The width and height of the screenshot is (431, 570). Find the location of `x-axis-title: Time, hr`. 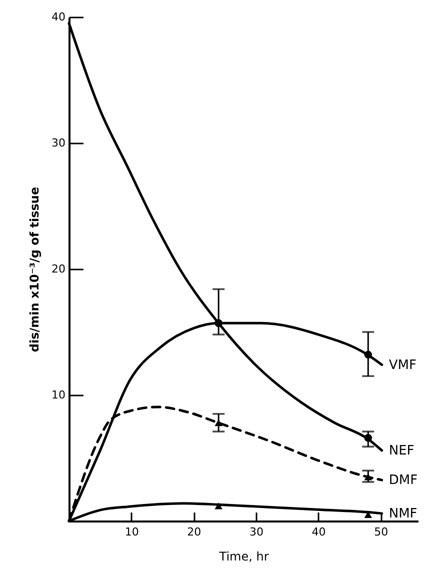

x-axis-title: Time, hr is located at coordinates (243, 557).